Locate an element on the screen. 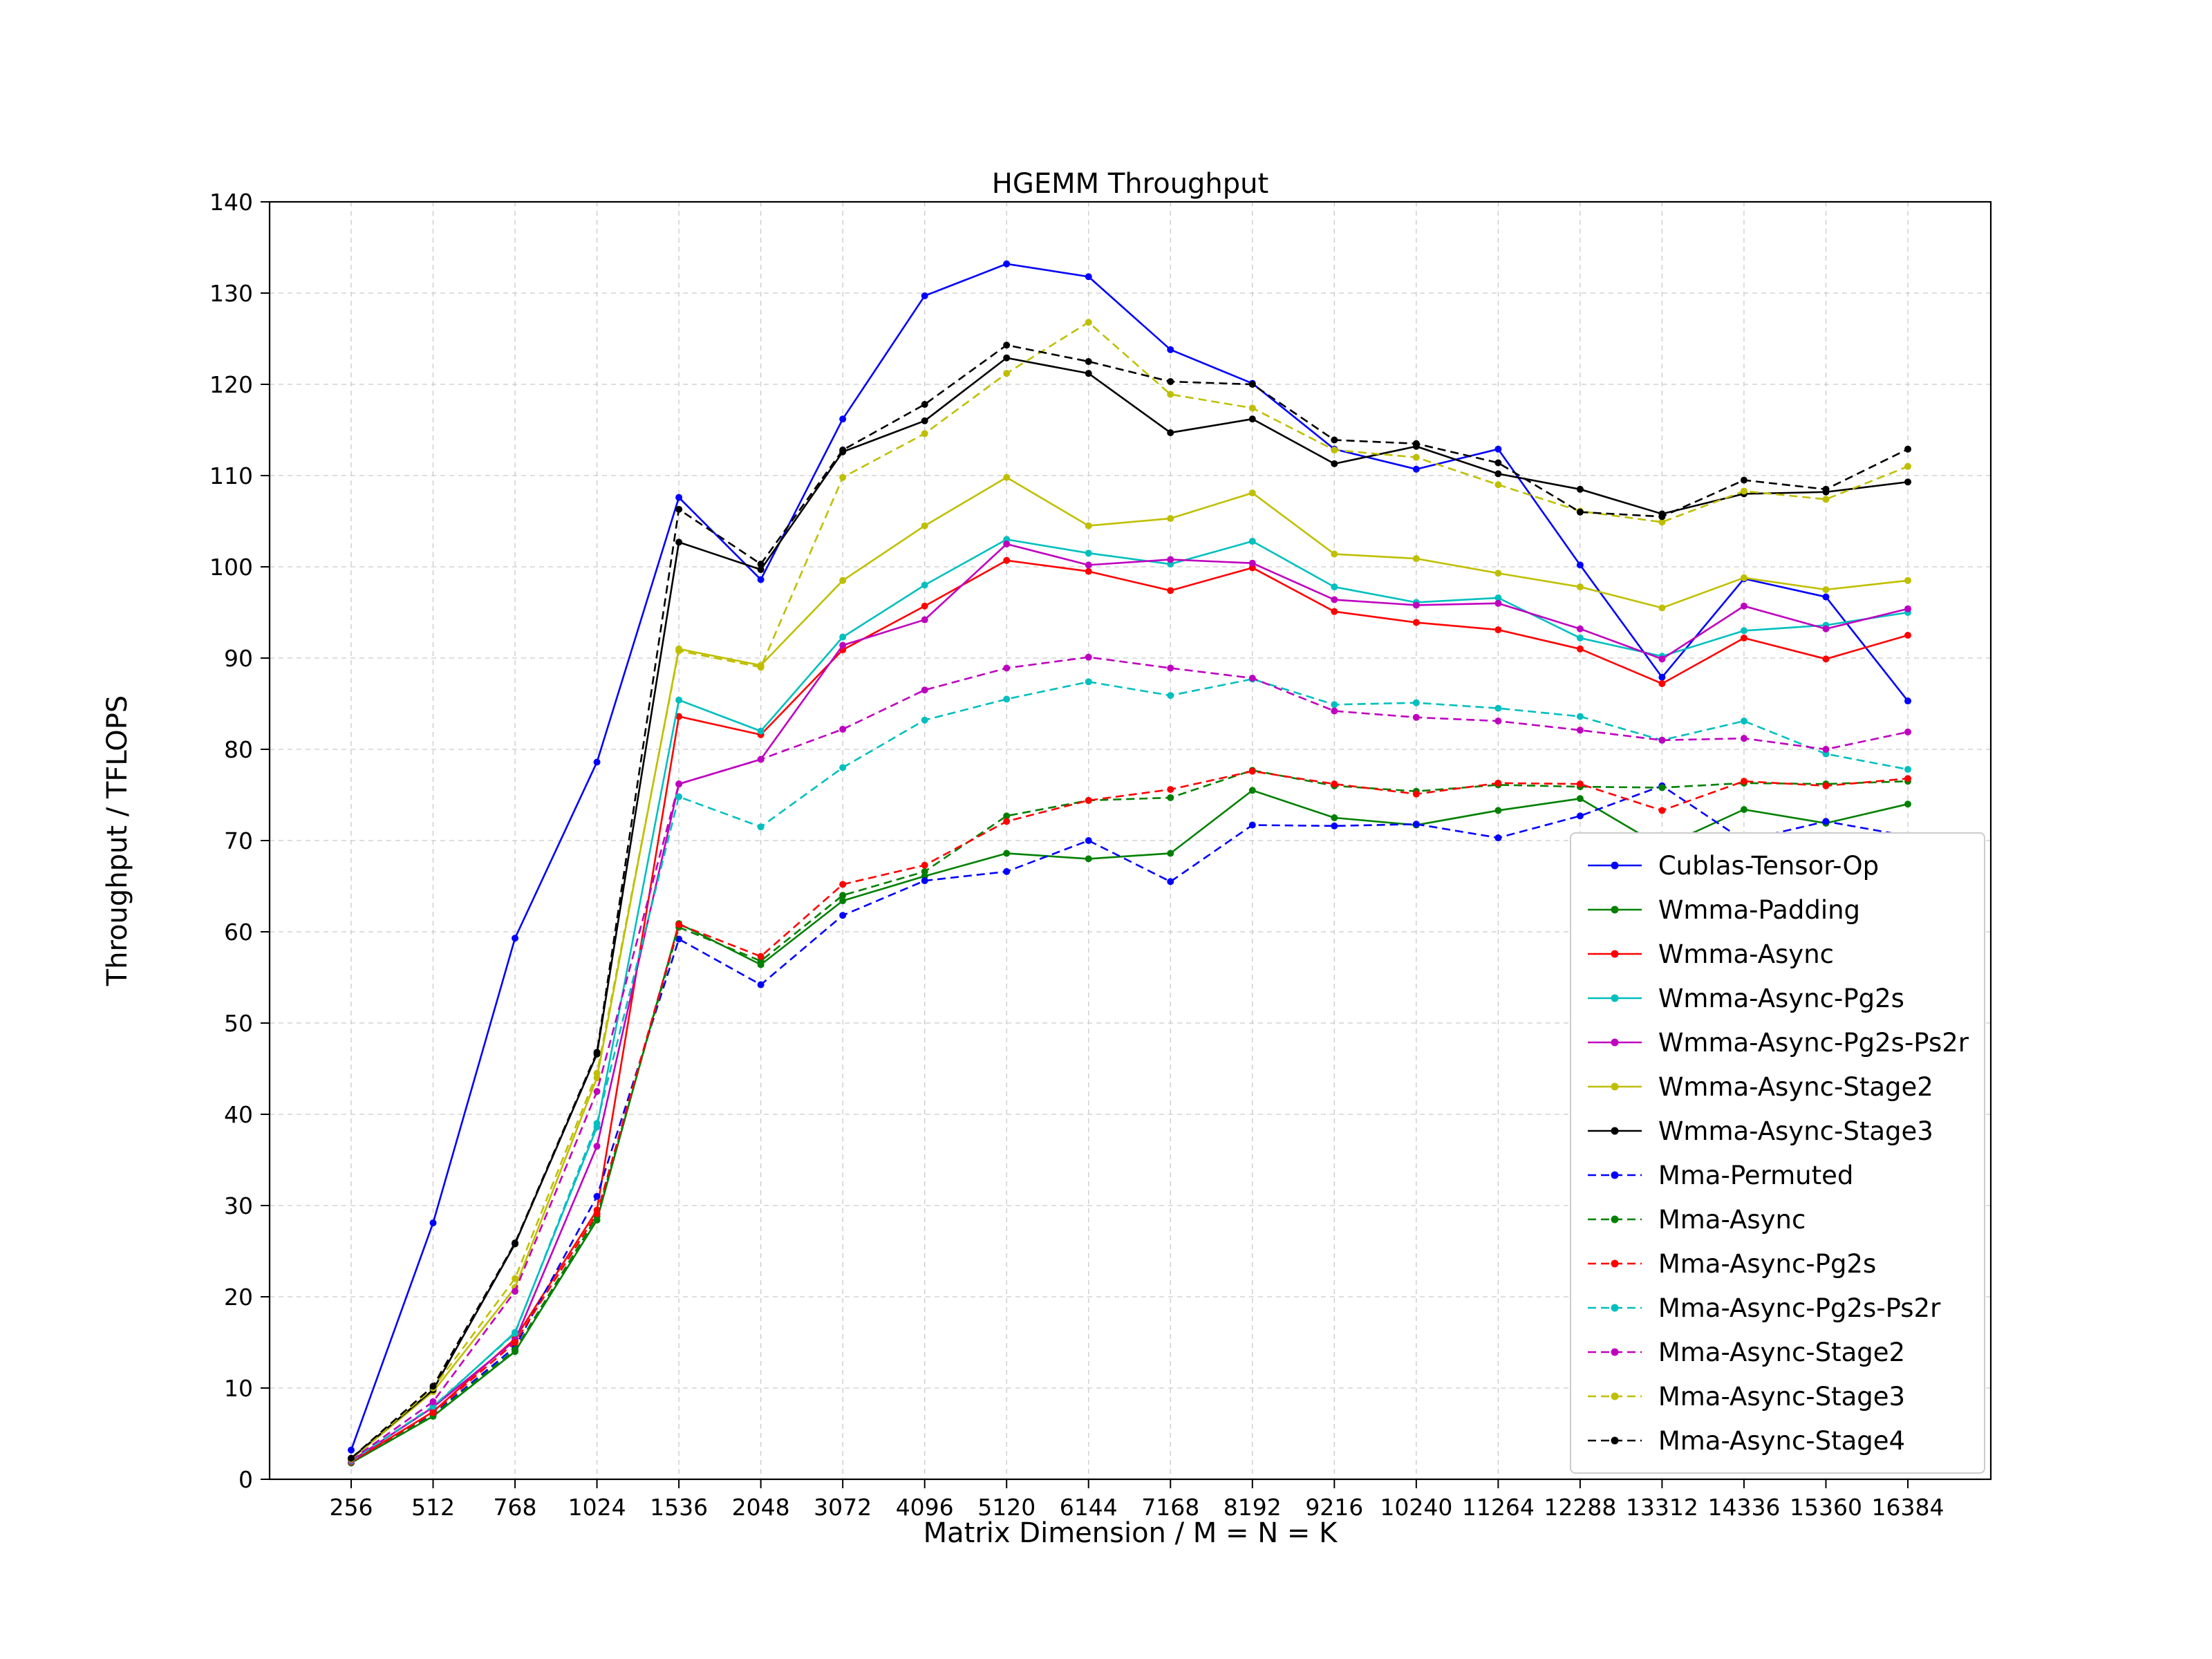 This screenshot has width=2212, height=1659. legend-item-mma-permuted: Mma-Permuted is located at coordinates (1778, 1175).